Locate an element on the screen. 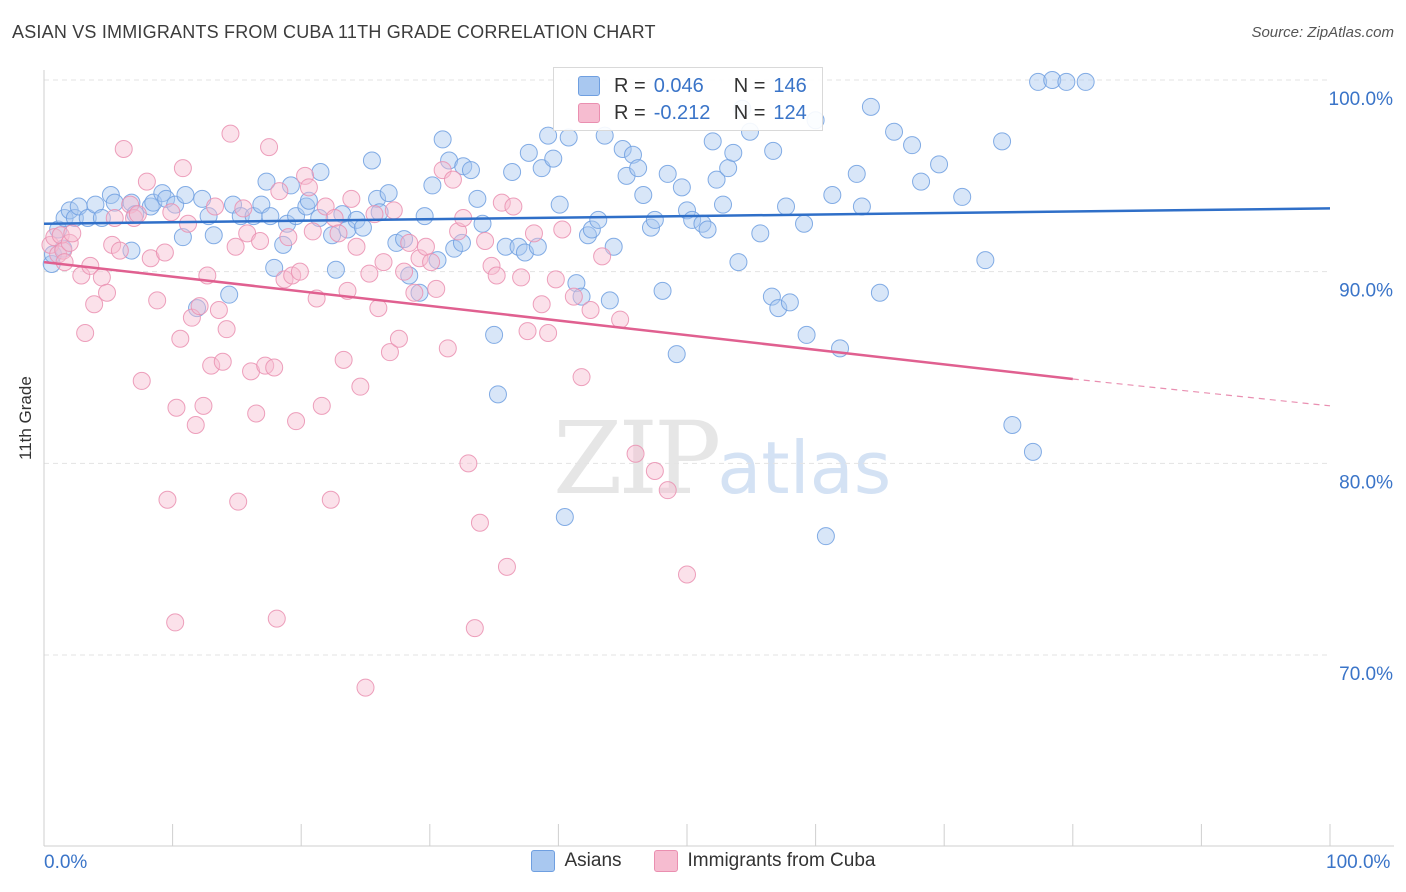 The width and height of the screenshot is (1406, 892). legend-item-cuba: Immigrants from Cuba is located at coordinates (764, 861).